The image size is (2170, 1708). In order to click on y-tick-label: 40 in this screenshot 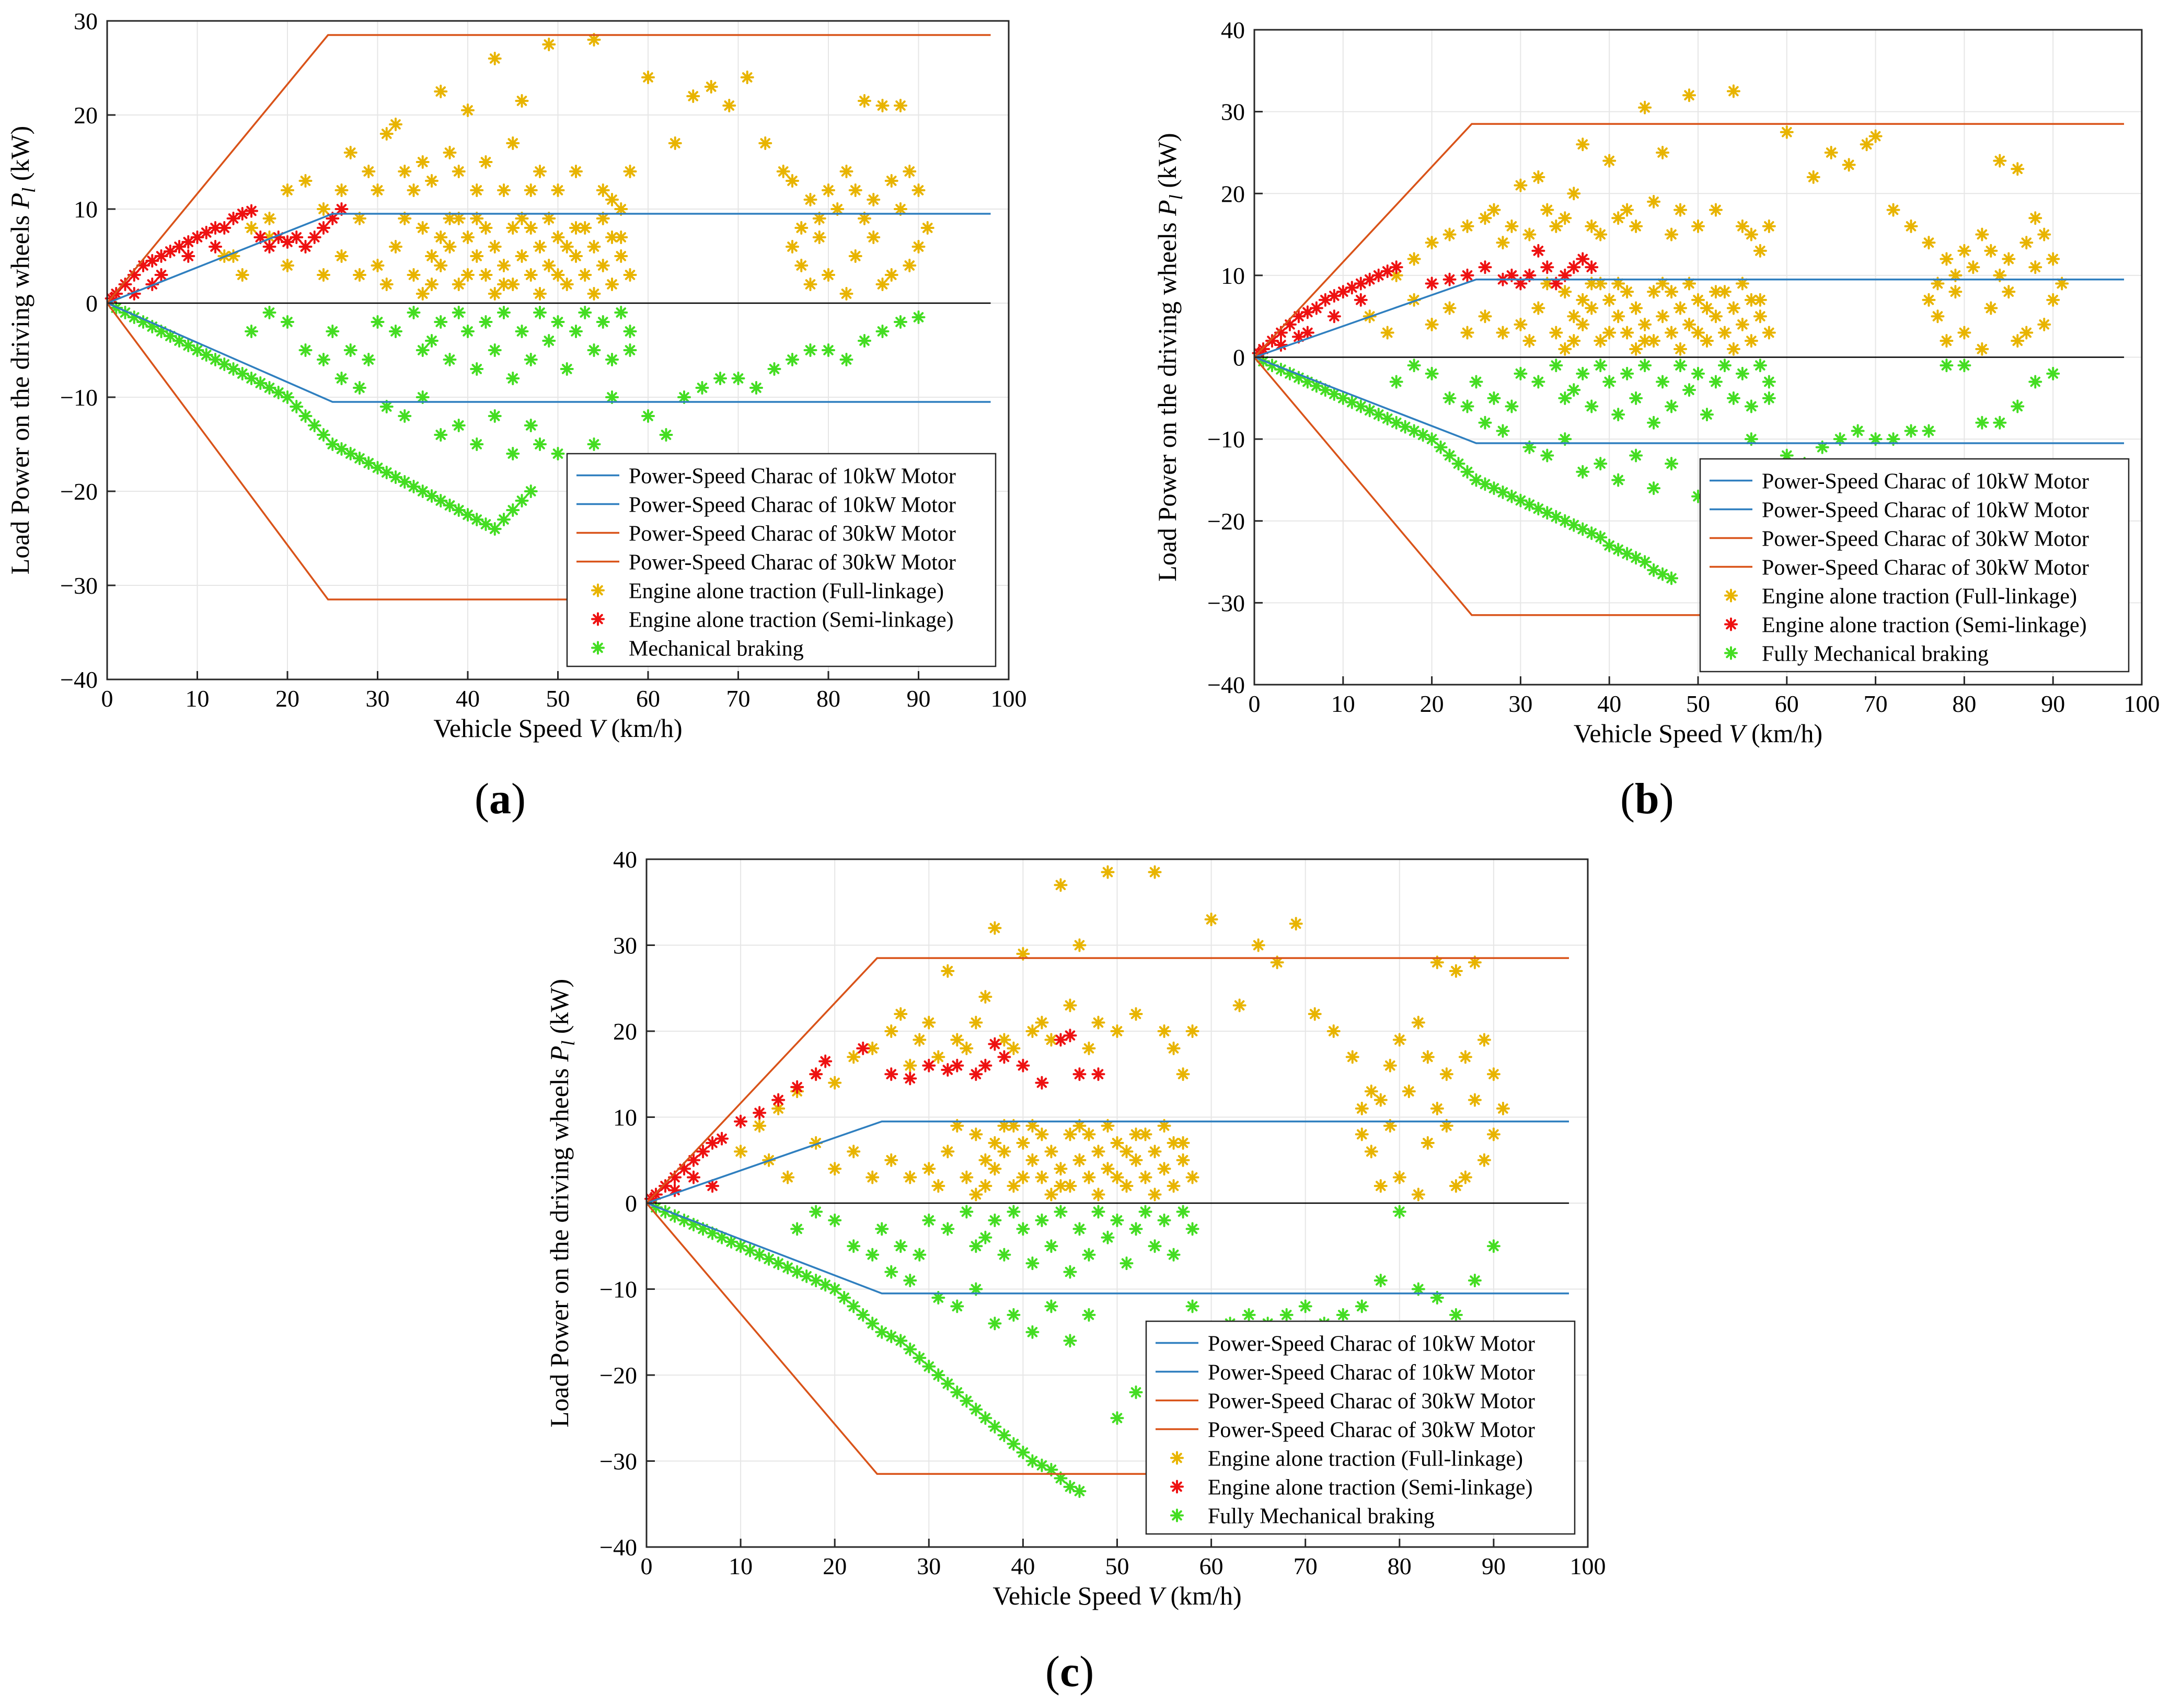, I will do `click(1233, 30)`.